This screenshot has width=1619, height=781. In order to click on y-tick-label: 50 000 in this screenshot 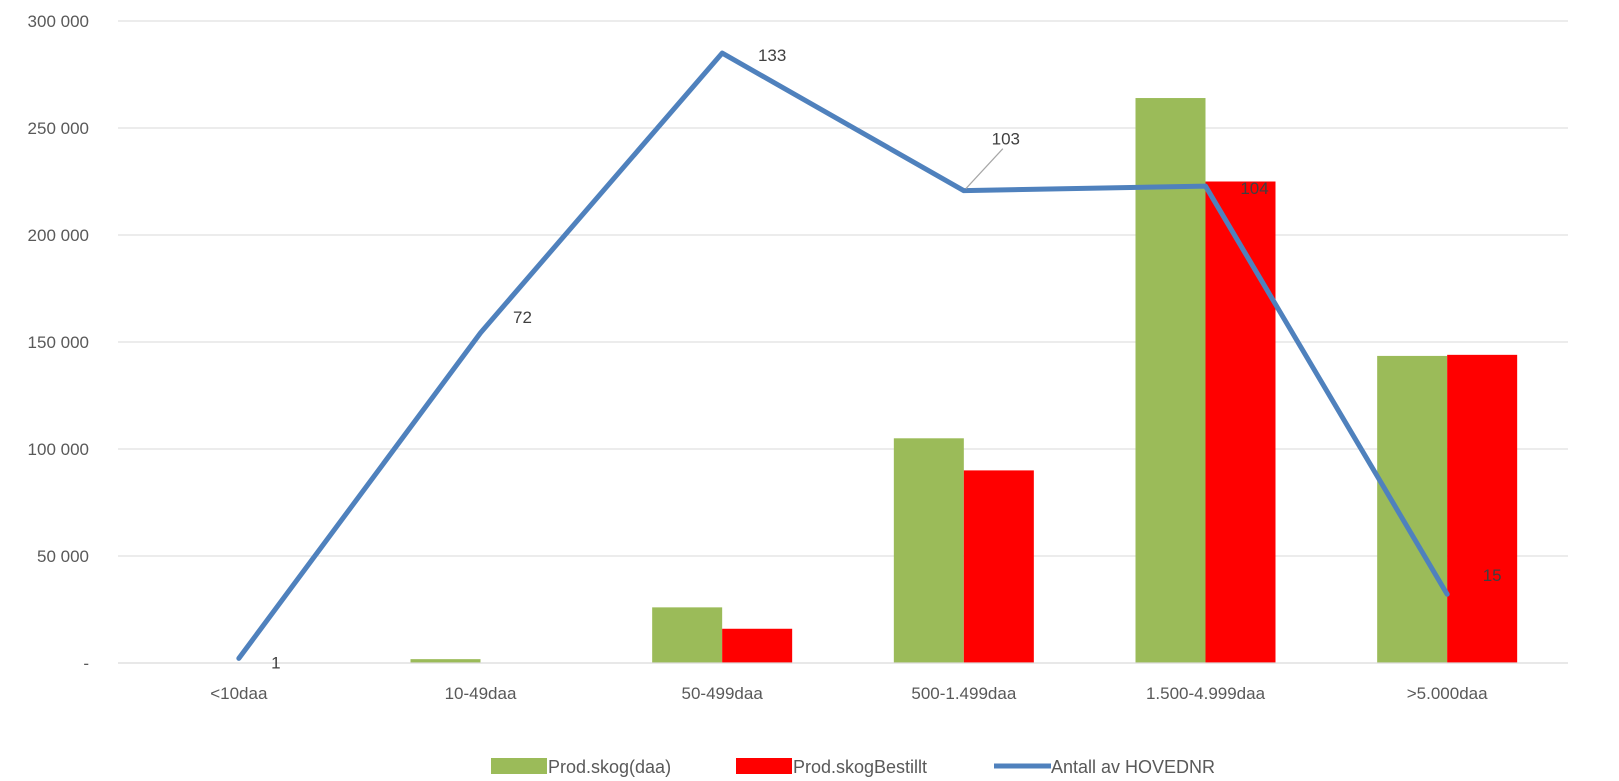, I will do `click(63, 556)`.